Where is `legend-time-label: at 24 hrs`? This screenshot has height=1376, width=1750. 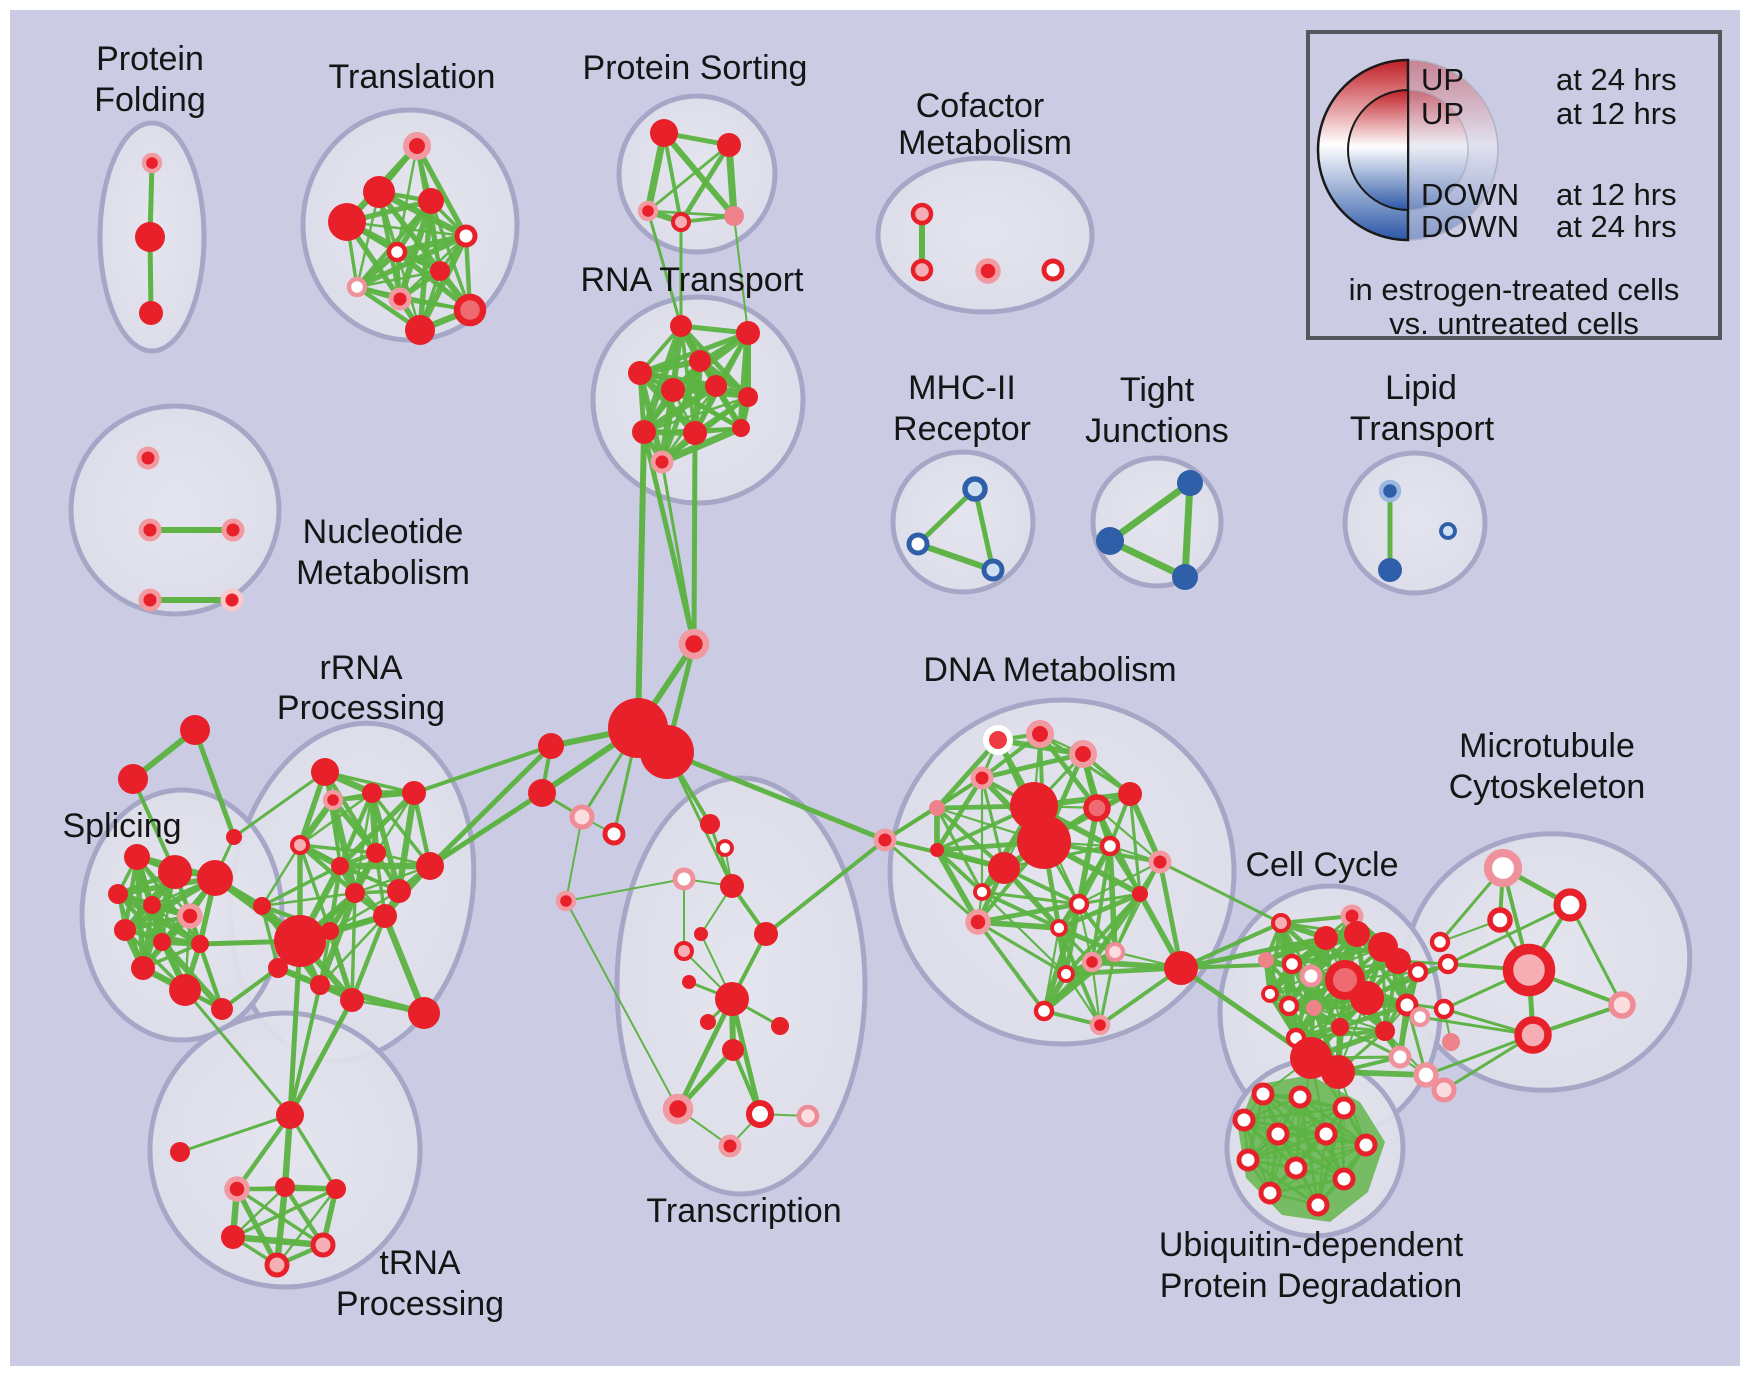
legend-time-label: at 24 hrs is located at coordinates (1616, 79).